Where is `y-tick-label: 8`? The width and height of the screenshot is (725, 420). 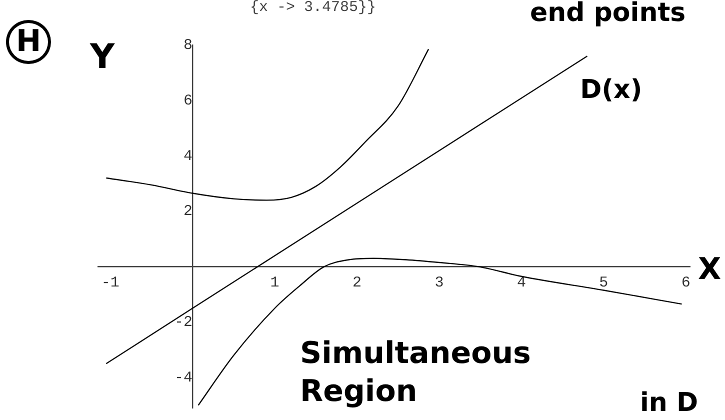 y-tick-label: 8 is located at coordinates (188, 45).